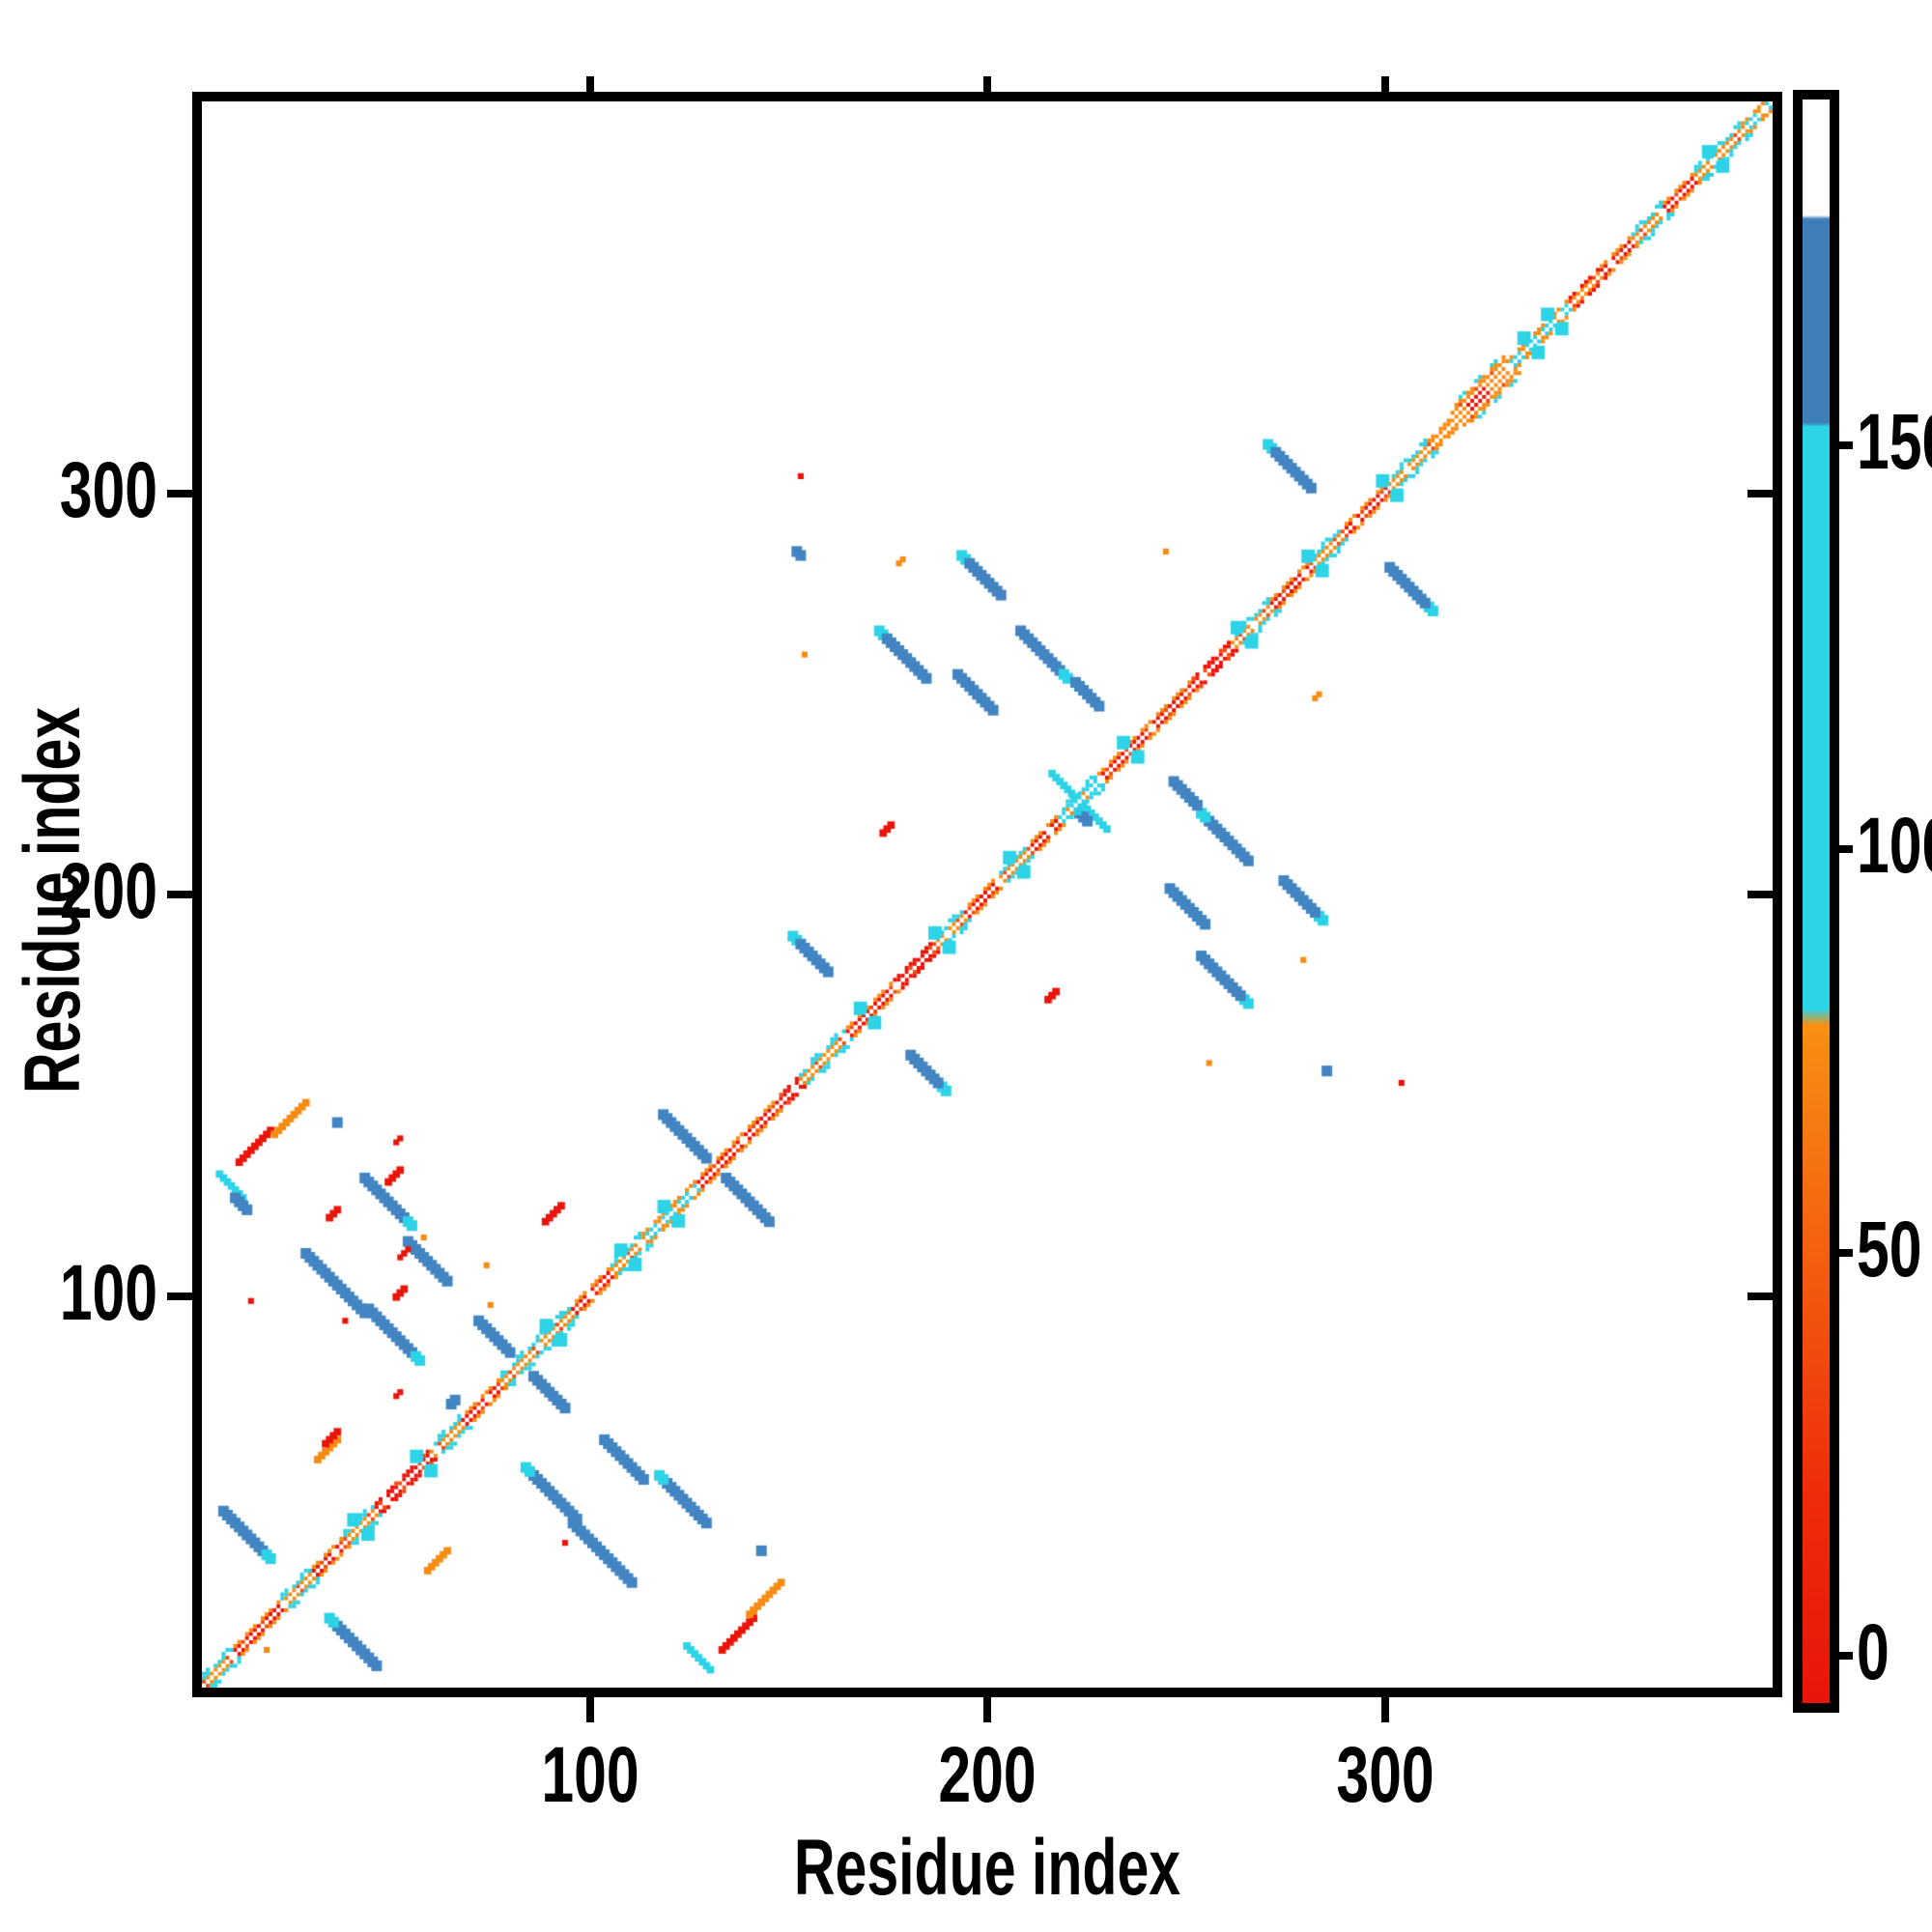  What do you see at coordinates (1889, 1249) in the screenshot?
I see `colorbar-tick-label: 50` at bounding box center [1889, 1249].